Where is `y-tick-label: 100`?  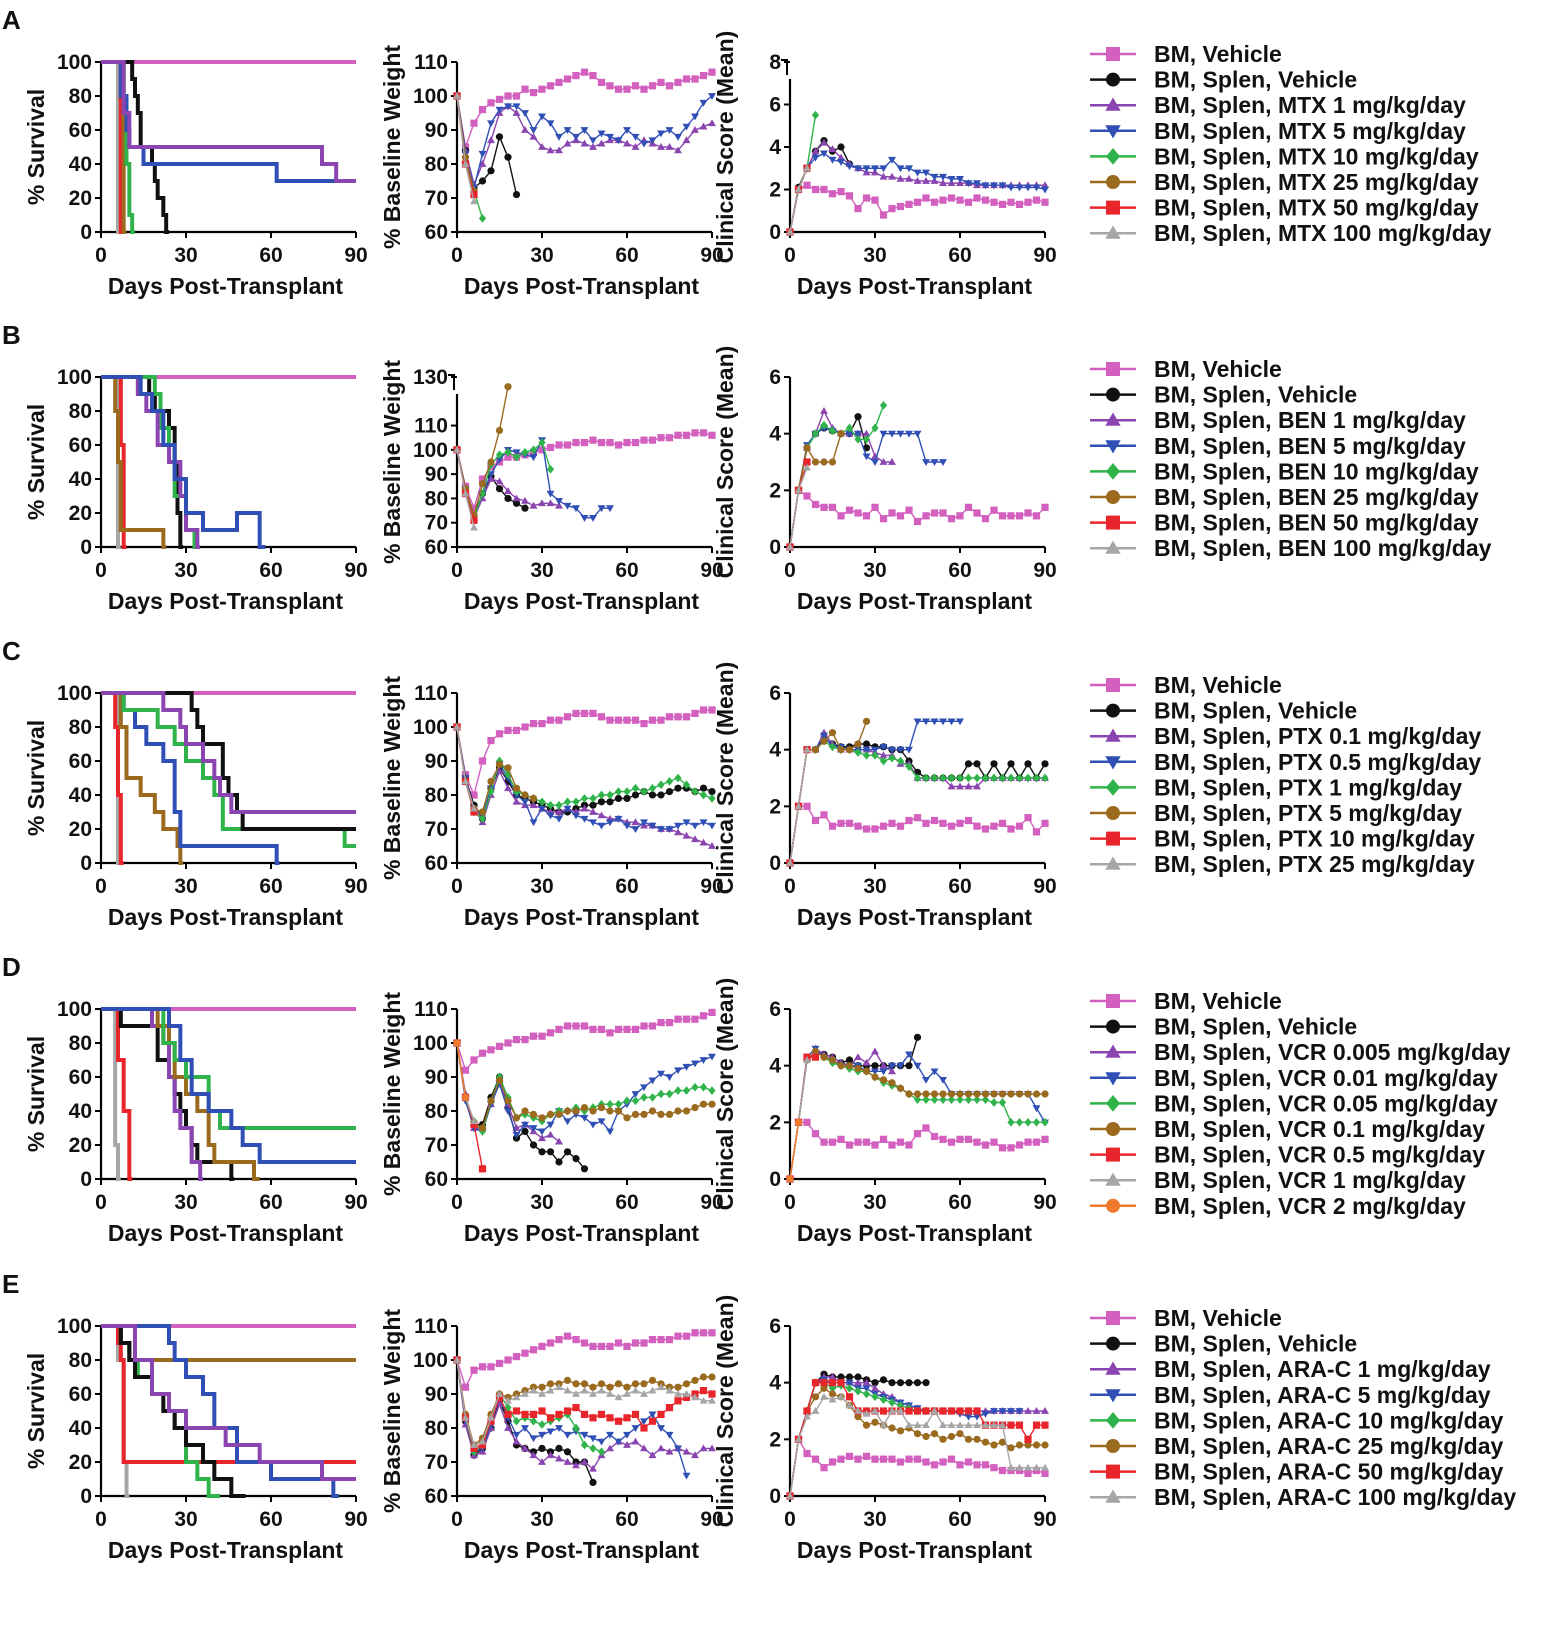 y-tick-label: 100 is located at coordinates (430, 96).